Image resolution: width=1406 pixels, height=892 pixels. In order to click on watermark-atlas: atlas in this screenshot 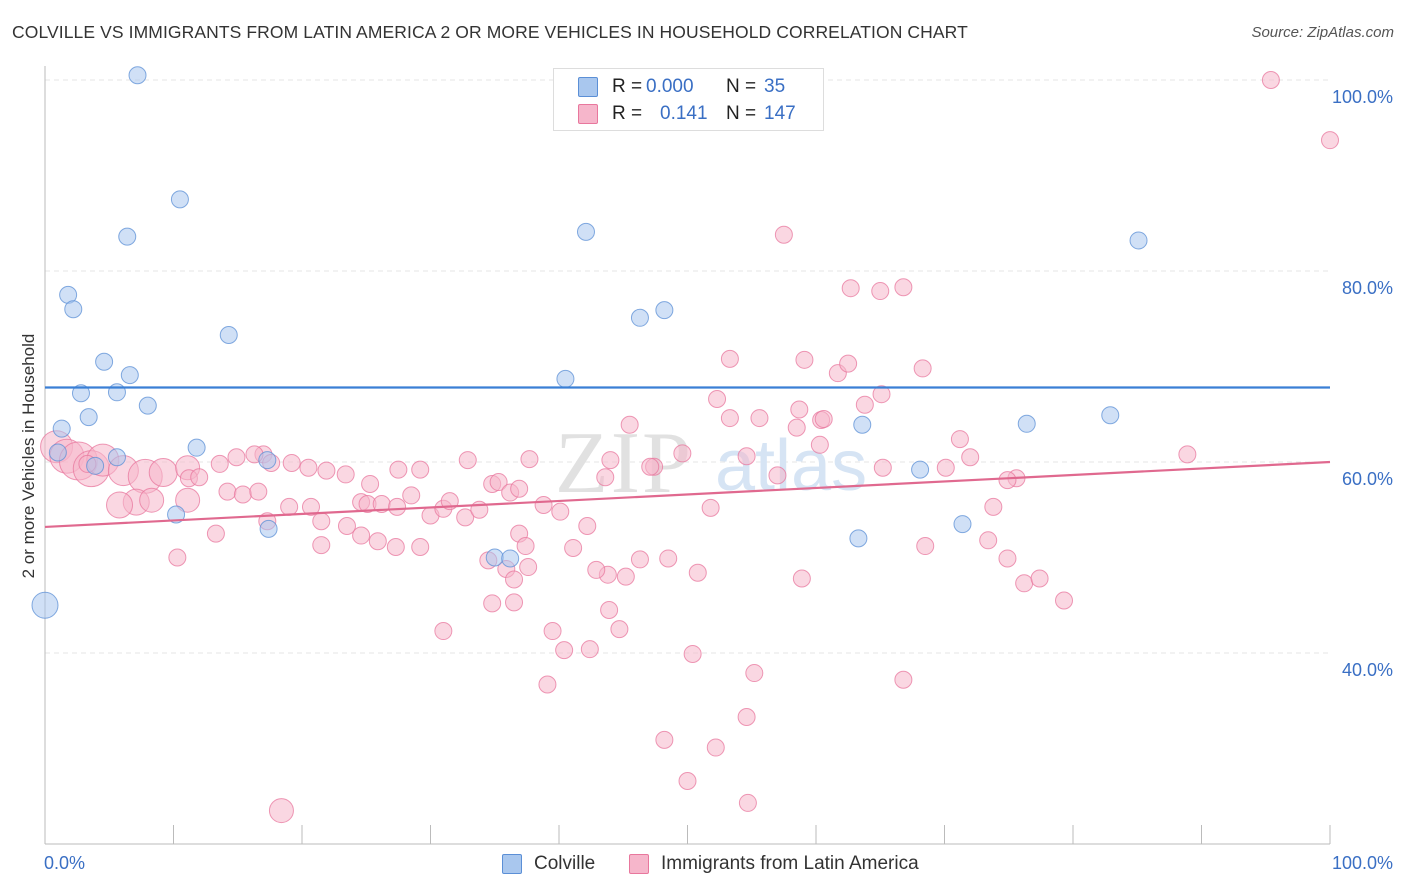, I will do `click(791, 466)`.